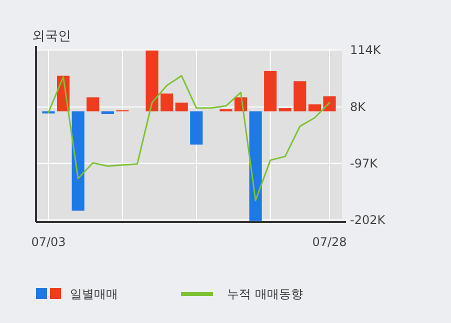  I want to click on y-tick-label: 8K, so click(358, 107).